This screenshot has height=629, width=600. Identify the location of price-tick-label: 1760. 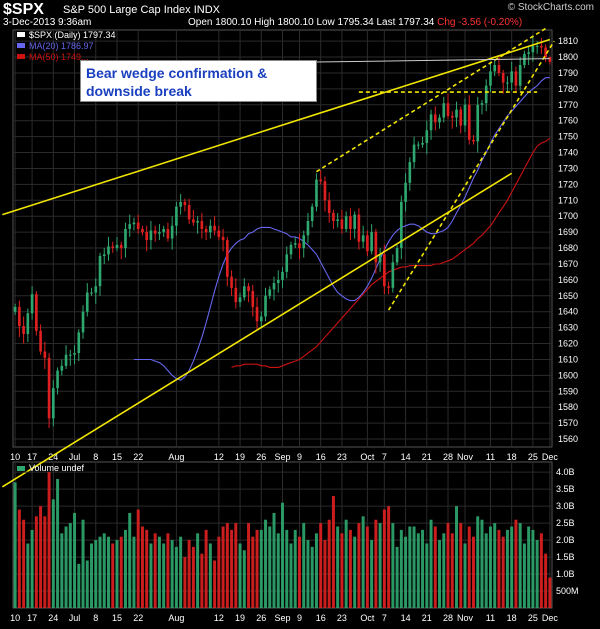
(568, 121).